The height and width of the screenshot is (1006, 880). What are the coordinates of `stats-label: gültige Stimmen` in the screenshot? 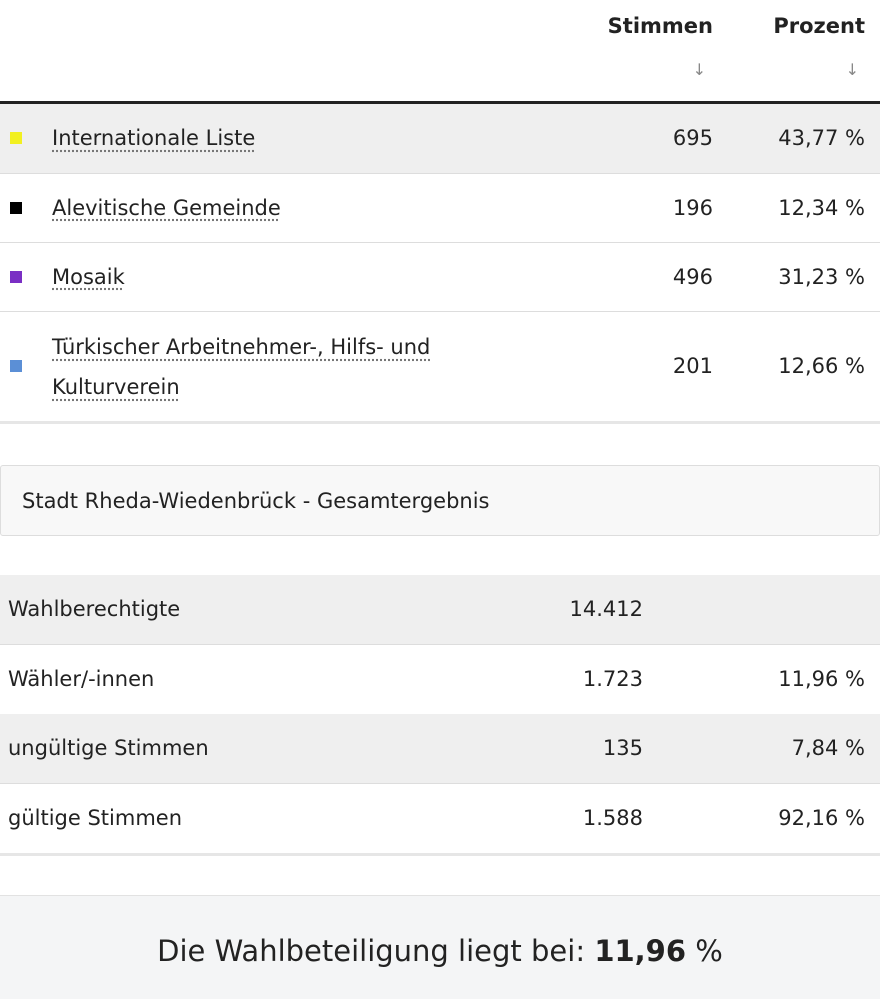 It's located at (95, 817).